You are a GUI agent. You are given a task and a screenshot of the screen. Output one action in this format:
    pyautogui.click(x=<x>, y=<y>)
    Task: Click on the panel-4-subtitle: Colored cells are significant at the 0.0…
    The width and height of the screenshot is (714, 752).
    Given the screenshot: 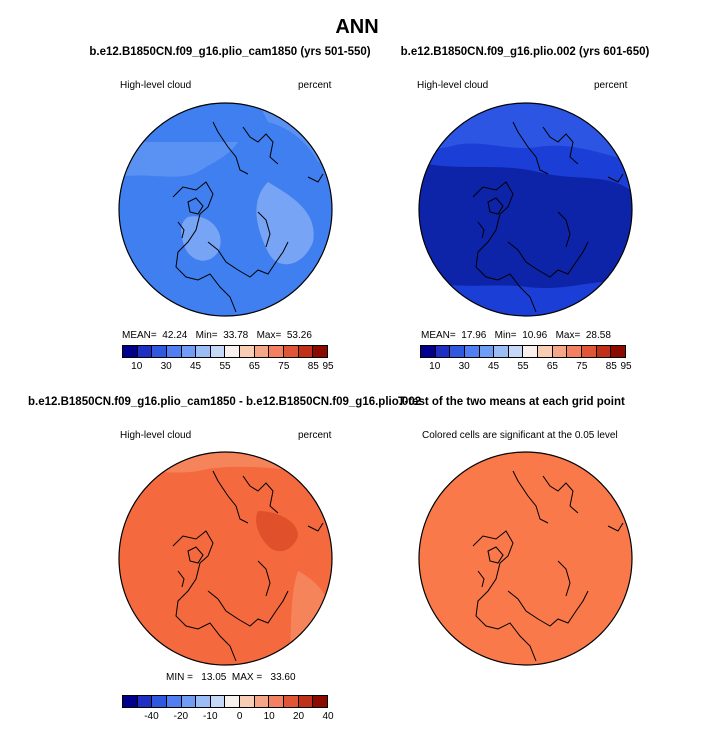 What is the action you would take?
    pyautogui.click(x=520, y=435)
    